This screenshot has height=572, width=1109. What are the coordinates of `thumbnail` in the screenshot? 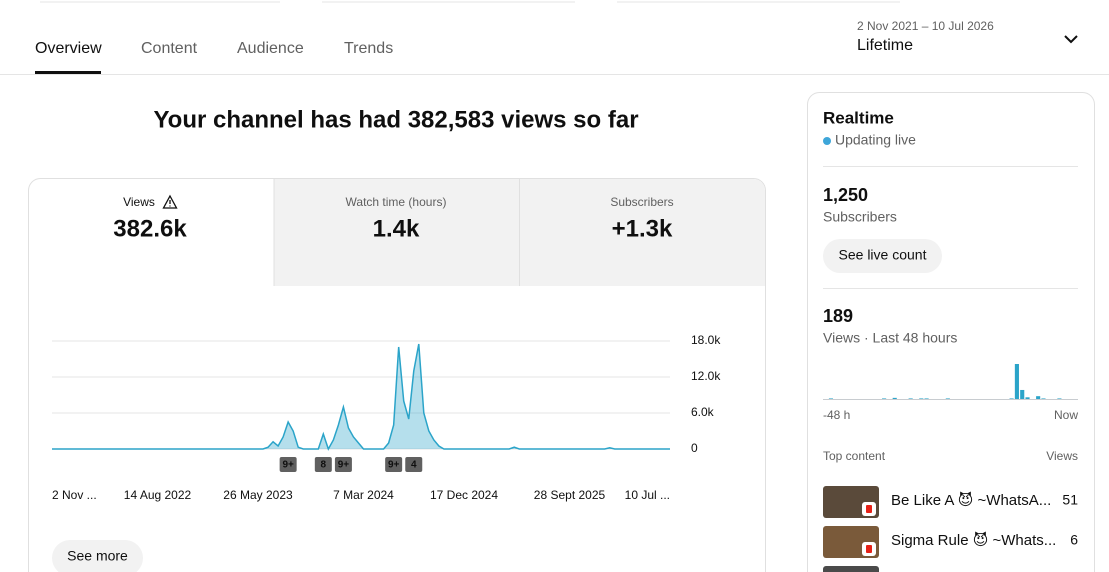 It's located at (851, 569).